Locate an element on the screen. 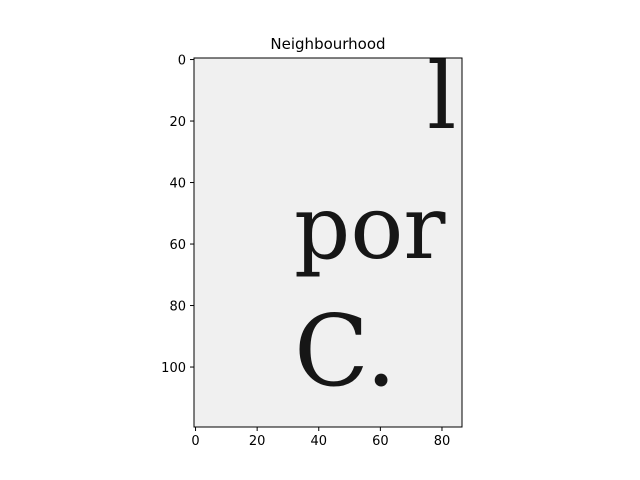 The image size is (640, 480). glyph-por: por is located at coordinates (370, 227).